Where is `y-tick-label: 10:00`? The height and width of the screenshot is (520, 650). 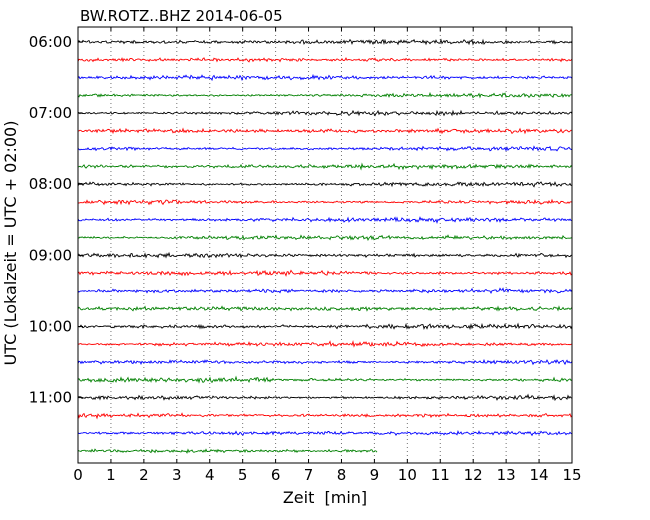 y-tick-label: 10:00 is located at coordinates (50, 326).